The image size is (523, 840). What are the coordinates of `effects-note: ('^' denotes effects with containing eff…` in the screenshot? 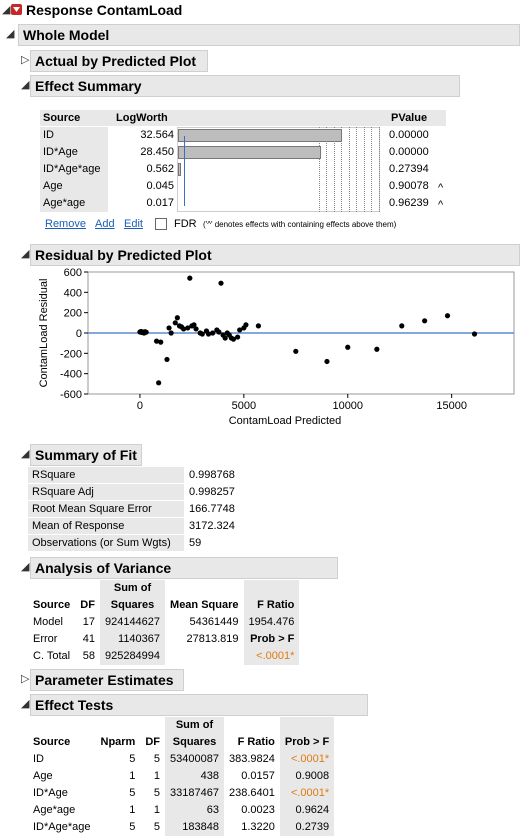 It's located at (300, 224).